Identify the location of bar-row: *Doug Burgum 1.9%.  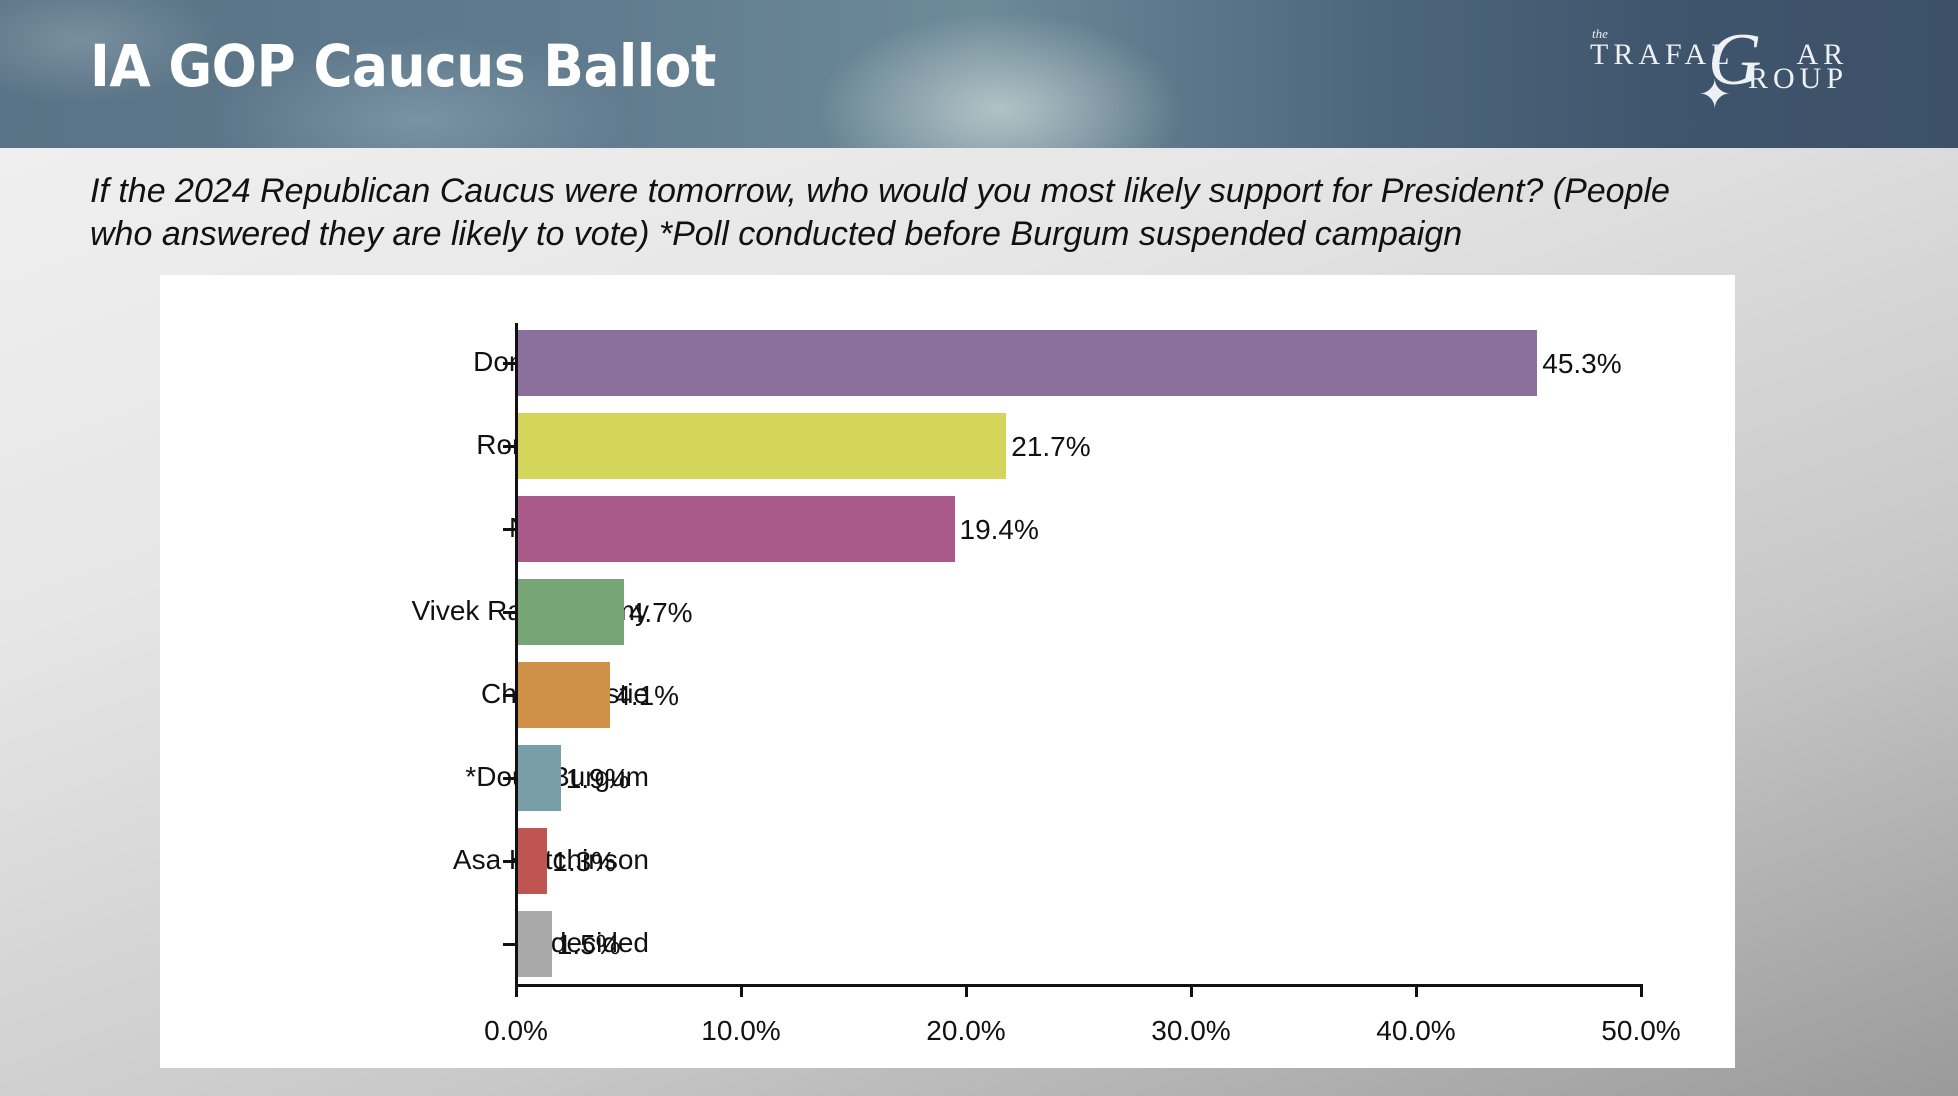
(947, 778).